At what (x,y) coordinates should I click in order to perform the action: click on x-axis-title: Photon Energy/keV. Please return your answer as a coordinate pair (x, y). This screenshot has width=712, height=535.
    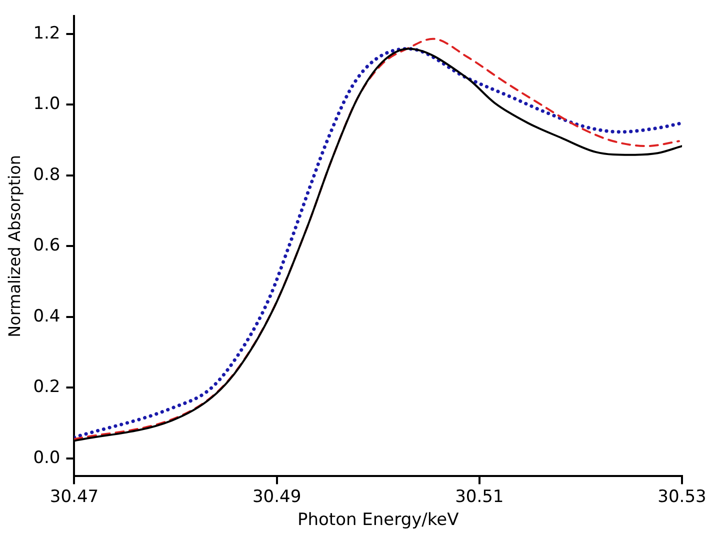
    Looking at the image, I should click on (378, 520).